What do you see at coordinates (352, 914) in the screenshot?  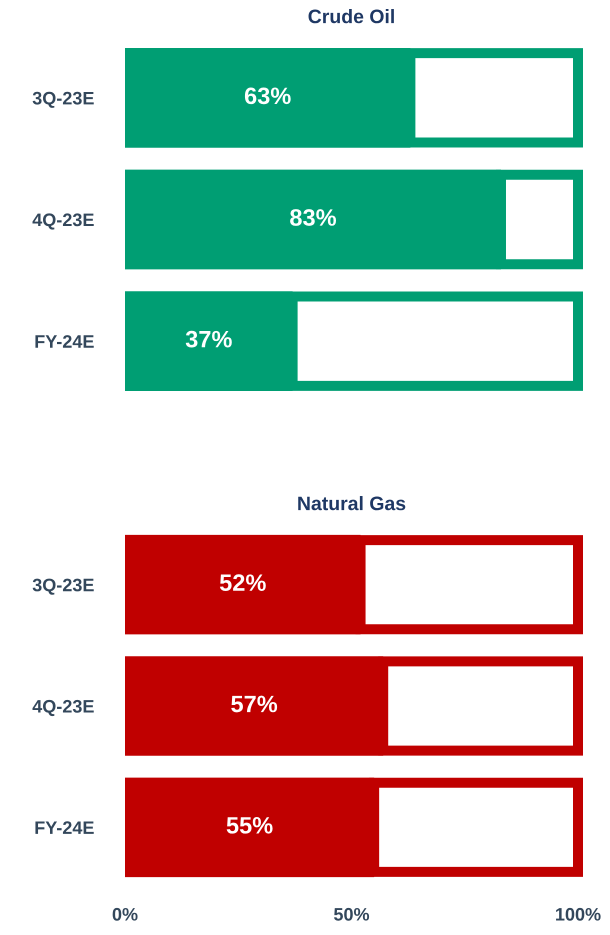 I see `x-tick-label: 50%` at bounding box center [352, 914].